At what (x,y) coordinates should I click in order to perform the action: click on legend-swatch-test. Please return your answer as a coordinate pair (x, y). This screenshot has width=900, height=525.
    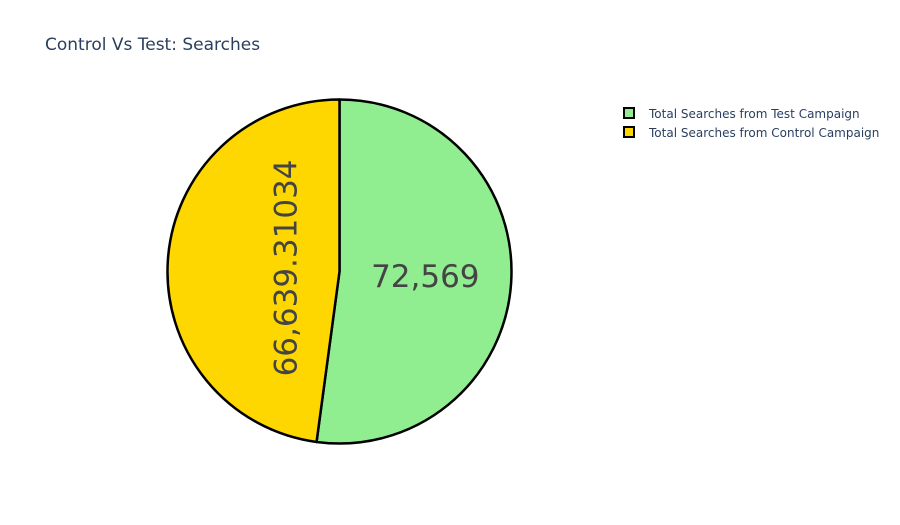
    Looking at the image, I should click on (629, 113).